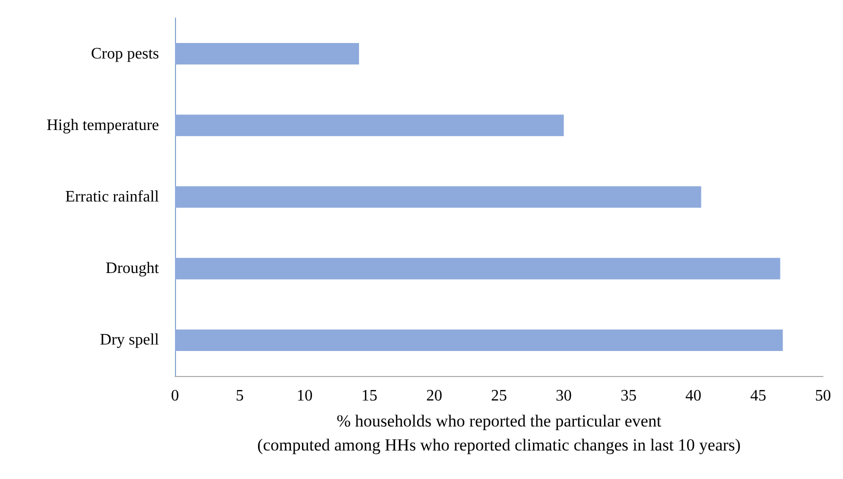 The image size is (843, 479). Describe the element at coordinates (564, 396) in the screenshot. I see `x-tick-label: 30` at that location.